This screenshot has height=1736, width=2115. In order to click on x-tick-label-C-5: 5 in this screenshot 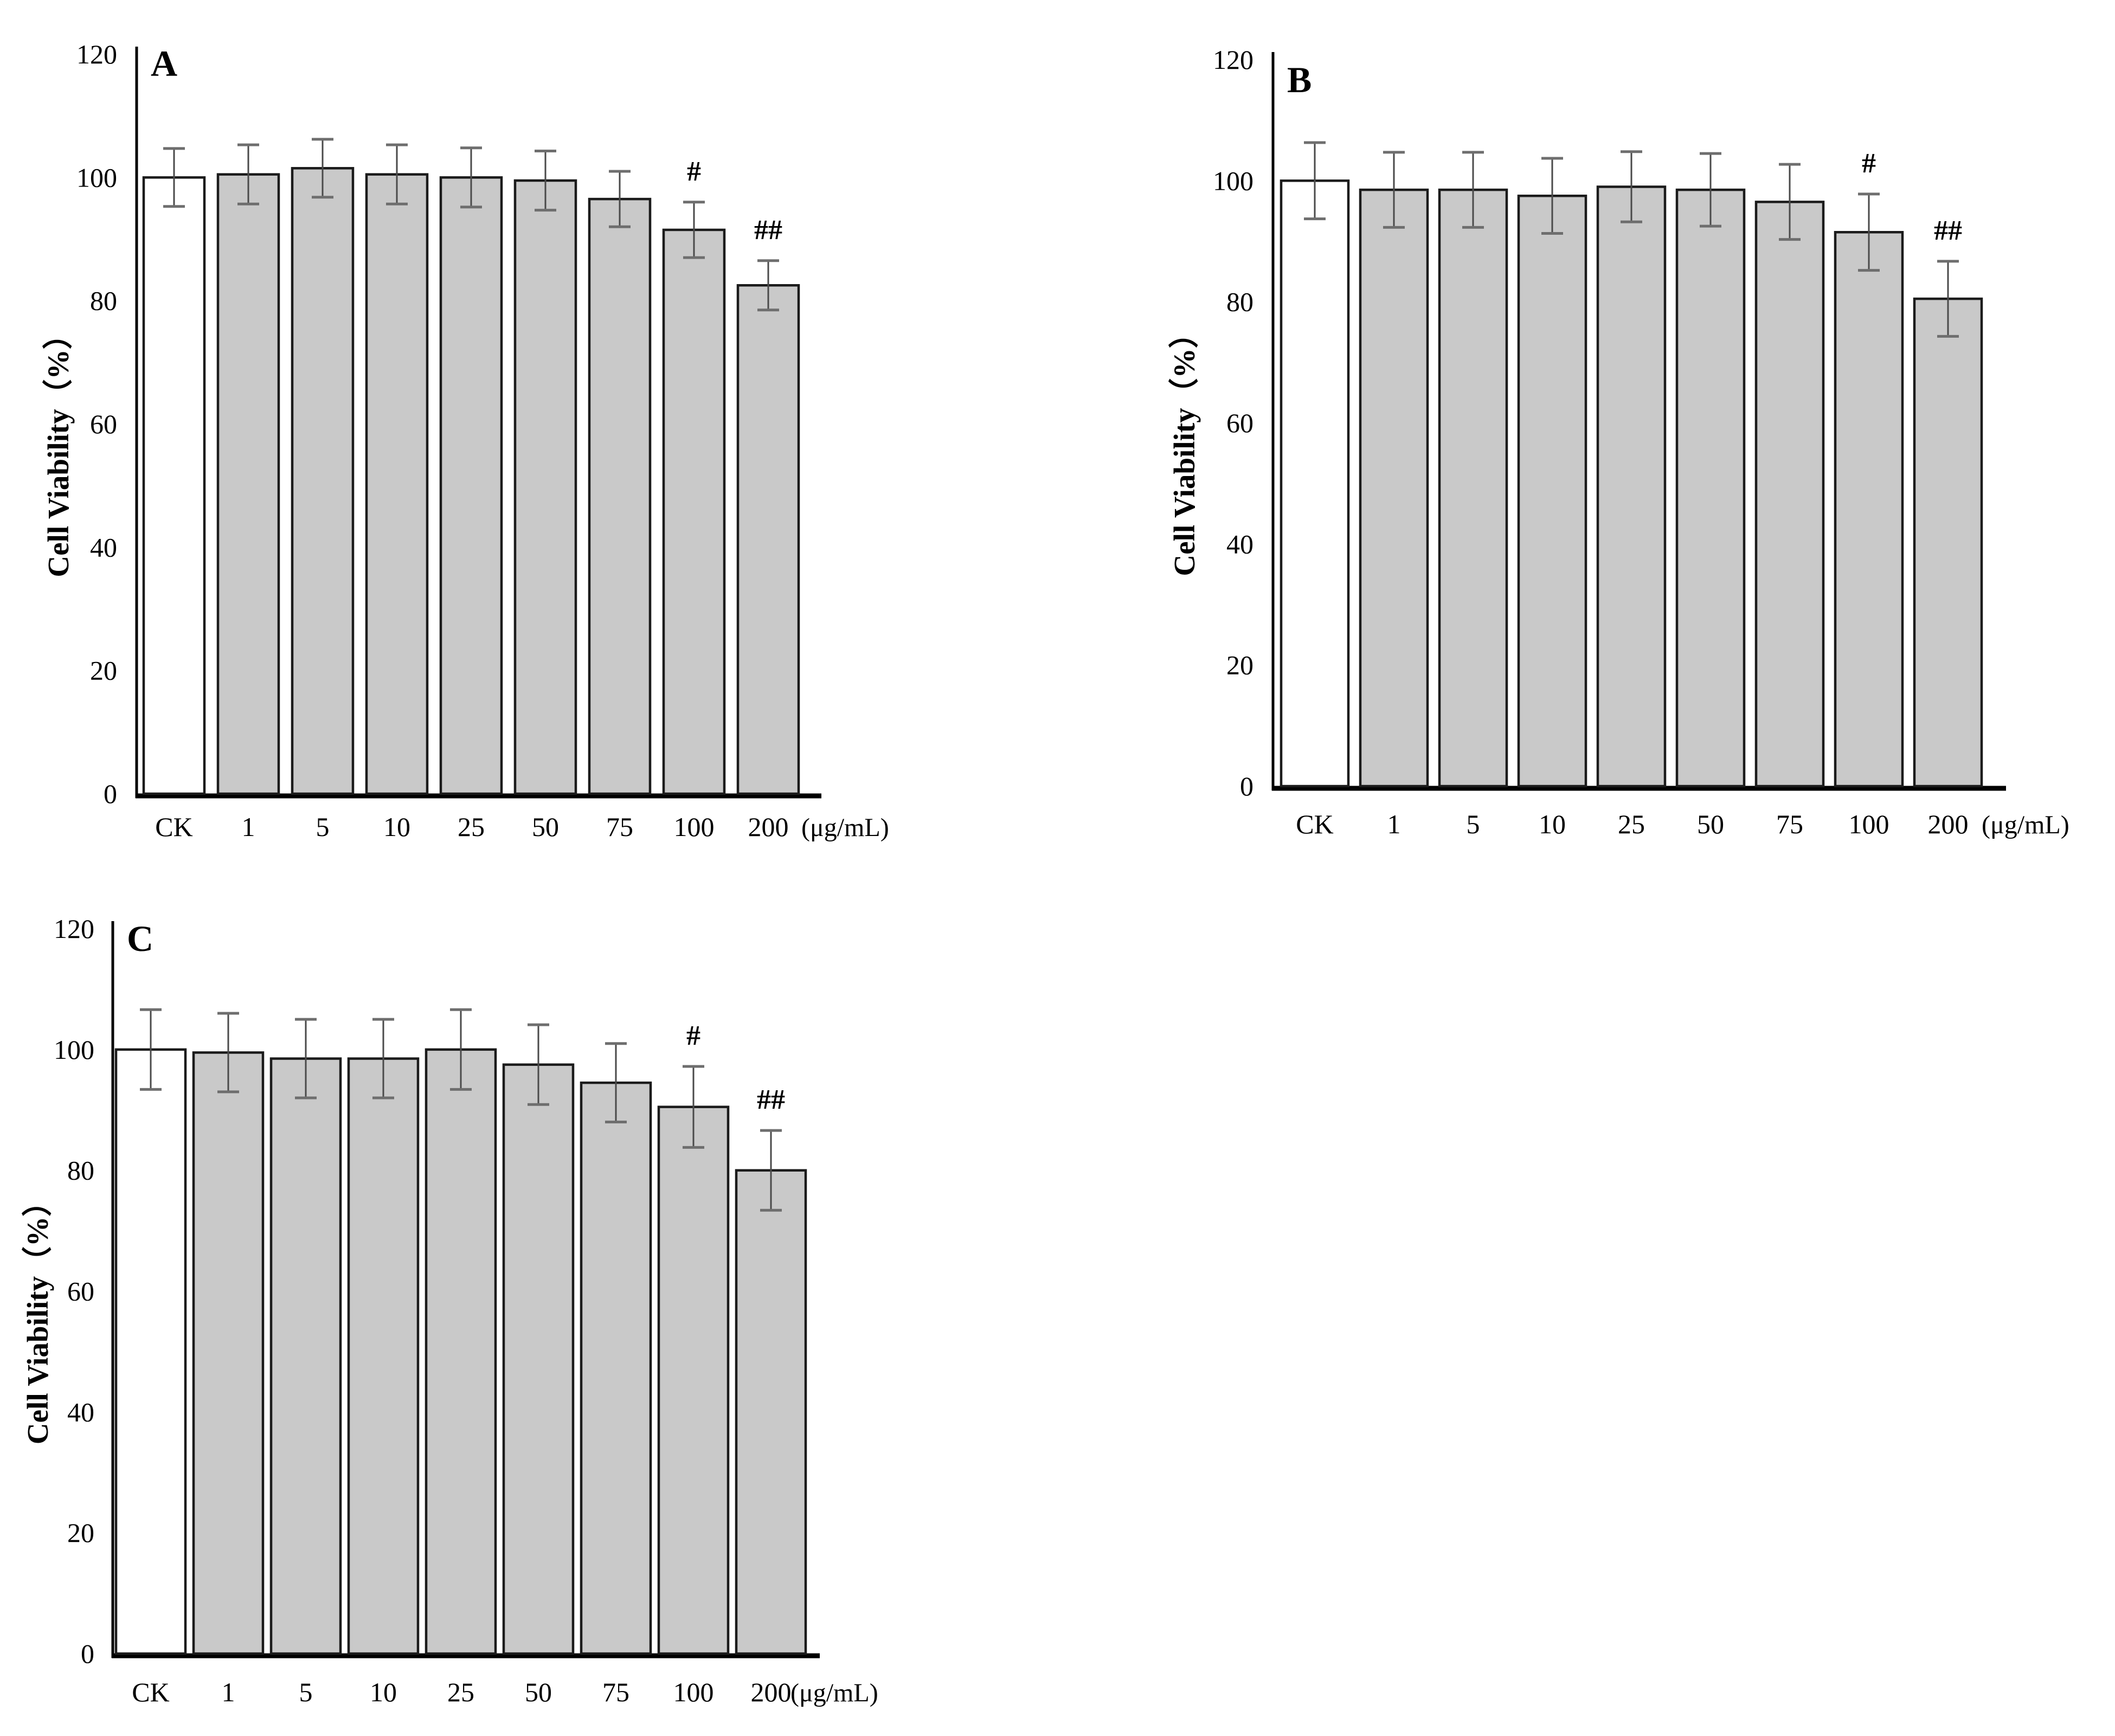, I will do `click(306, 1692)`.